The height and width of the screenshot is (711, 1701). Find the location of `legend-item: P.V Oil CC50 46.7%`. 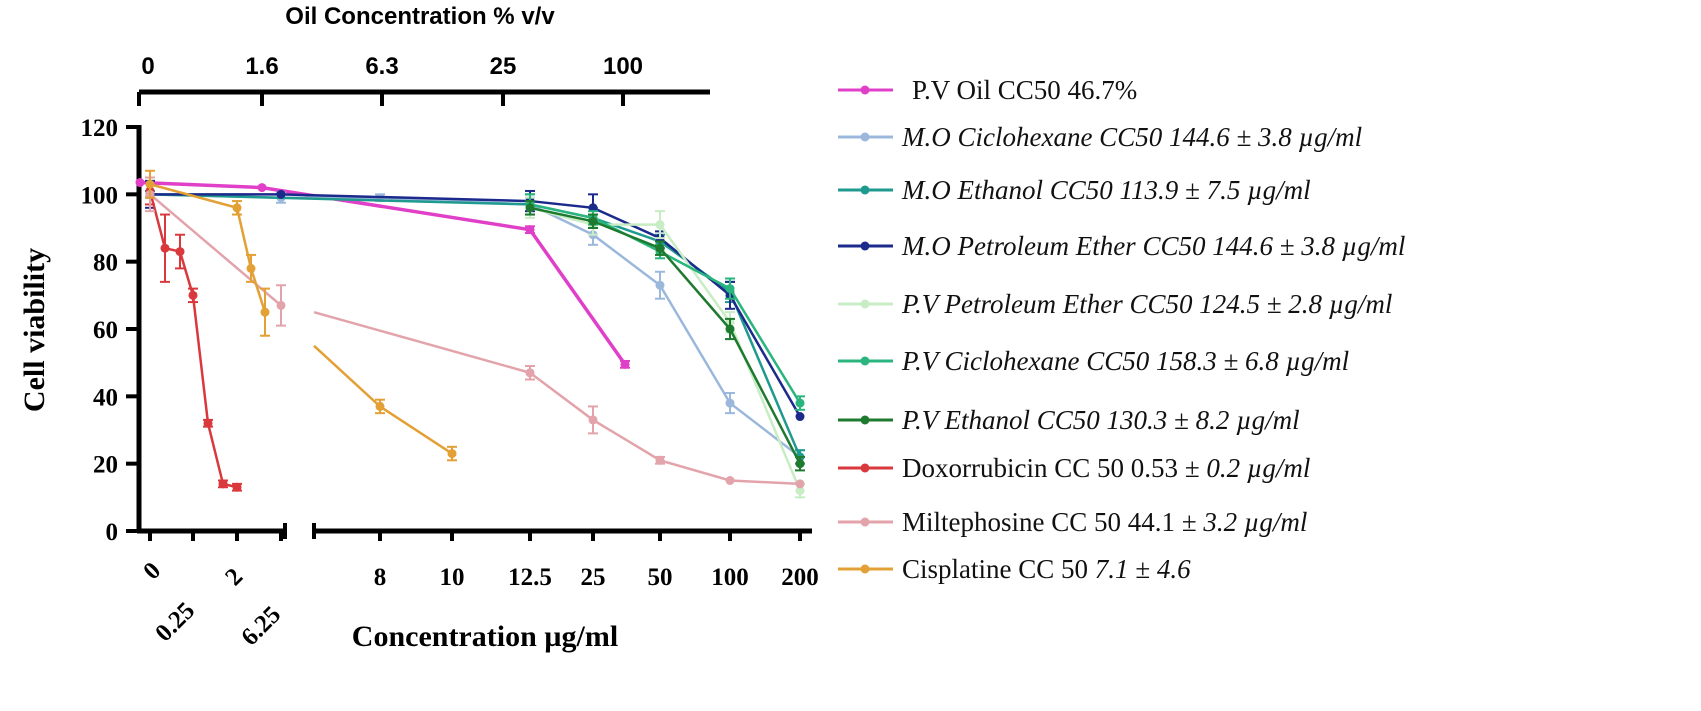

legend-item: P.V Oil CC50 46.7% is located at coordinates (987, 90).